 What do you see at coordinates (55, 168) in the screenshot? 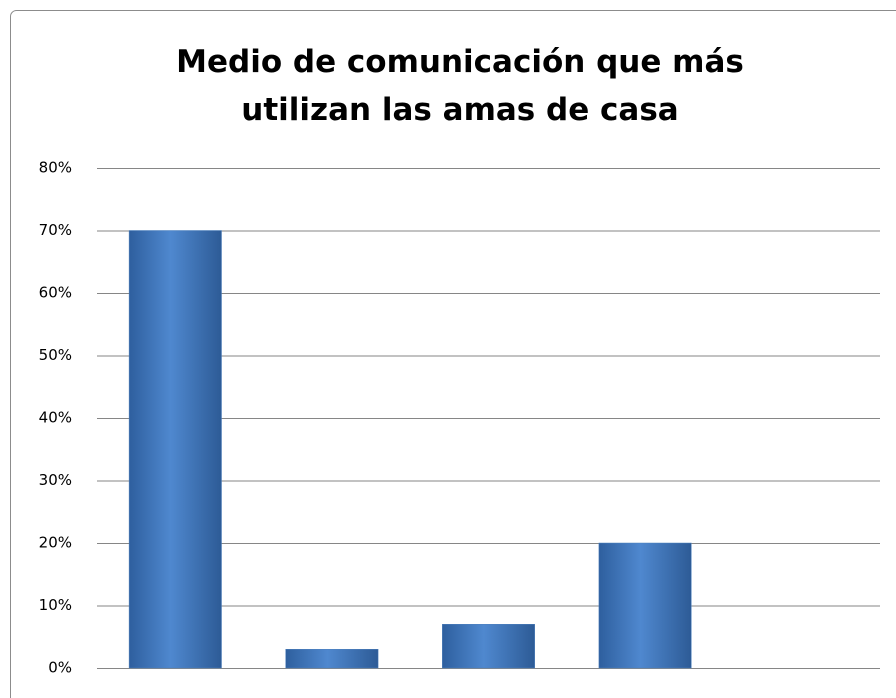
I see `y-tick-label: 80%` at bounding box center [55, 168].